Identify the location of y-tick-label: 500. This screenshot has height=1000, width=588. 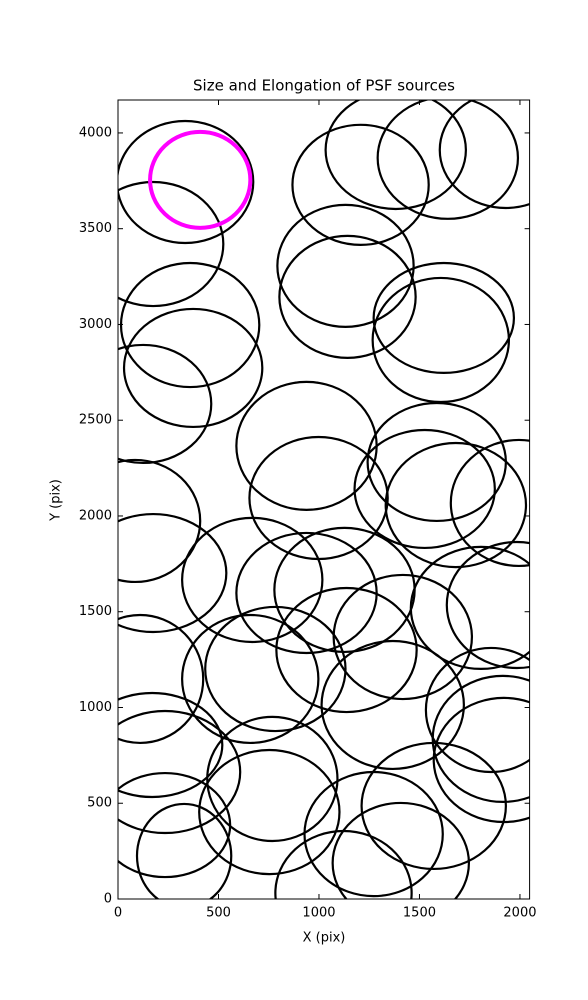
(99, 803).